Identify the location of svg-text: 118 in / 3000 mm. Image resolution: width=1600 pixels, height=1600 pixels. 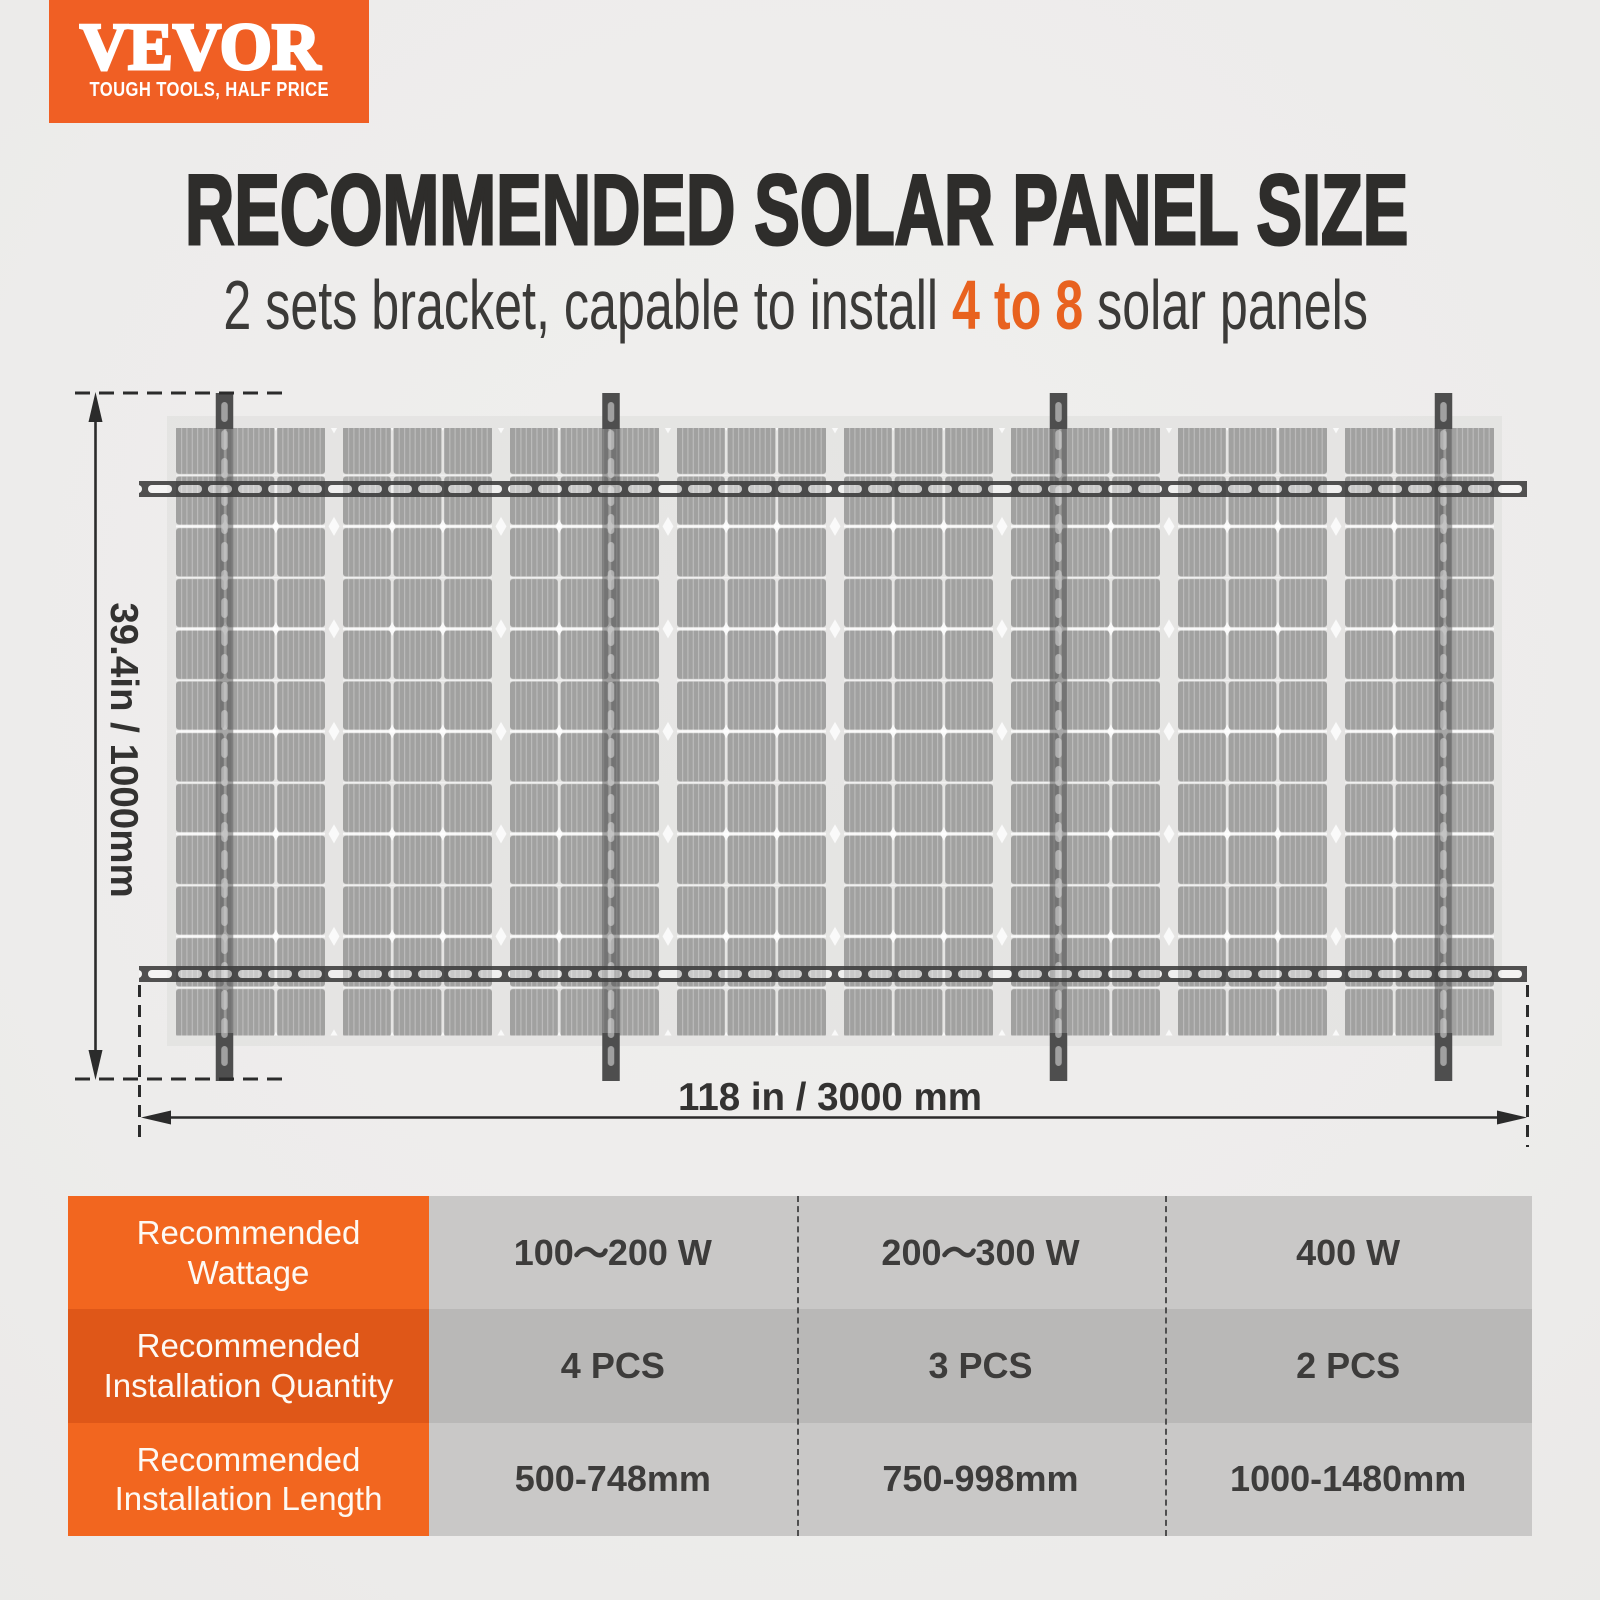
(830, 1097).